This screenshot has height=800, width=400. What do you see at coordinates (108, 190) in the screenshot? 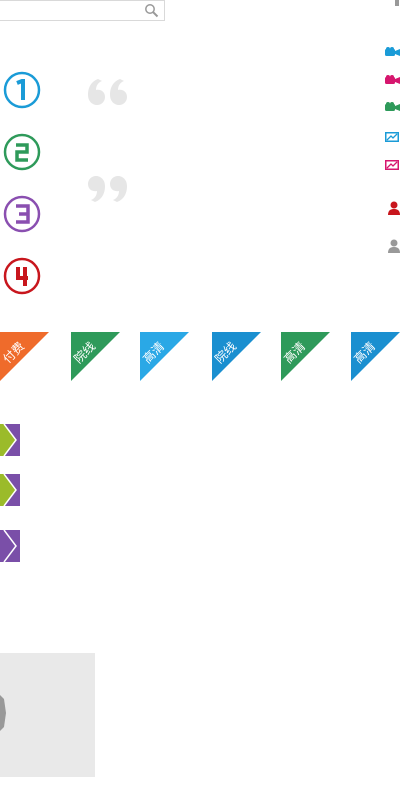
I see `close-quote-icon` at bounding box center [108, 190].